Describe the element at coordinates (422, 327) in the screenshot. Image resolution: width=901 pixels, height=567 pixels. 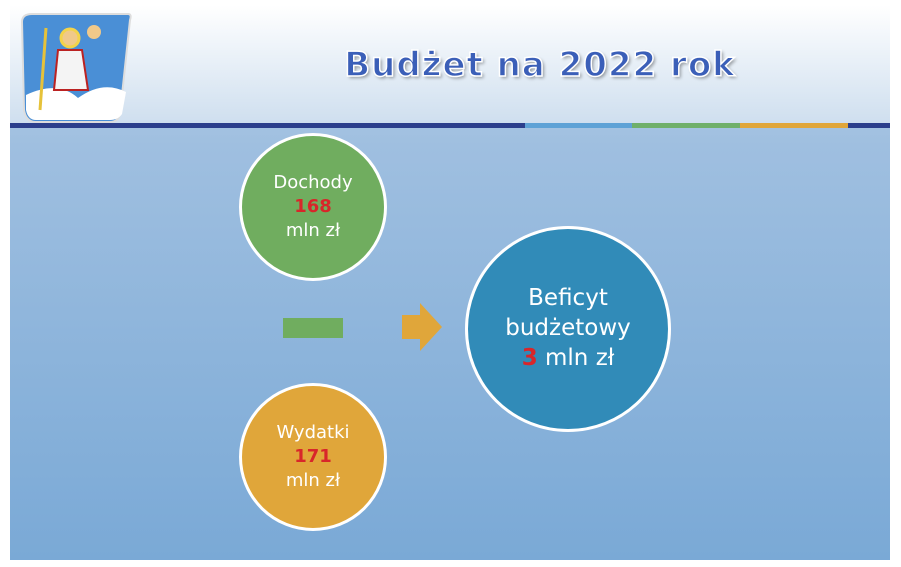
I see `arrow` at that location.